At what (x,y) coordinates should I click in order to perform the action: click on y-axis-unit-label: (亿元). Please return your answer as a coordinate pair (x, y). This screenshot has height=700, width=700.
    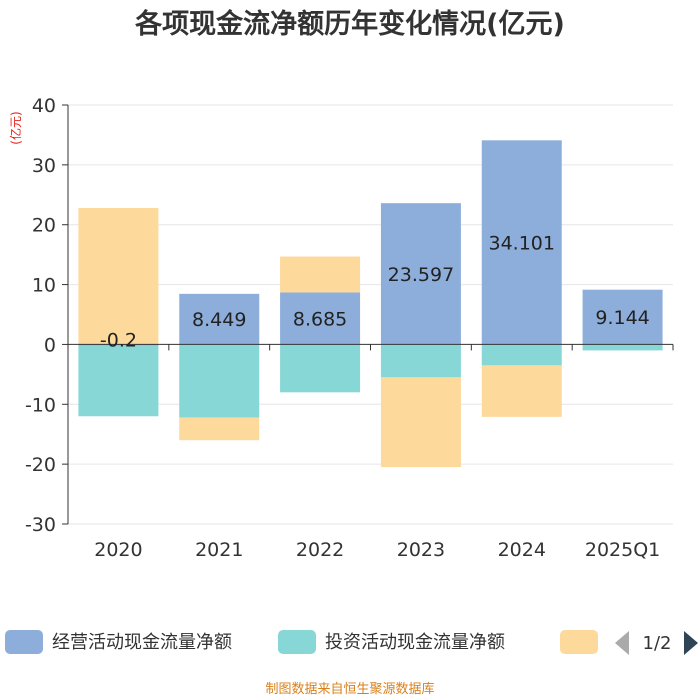
    Looking at the image, I should click on (15, 127).